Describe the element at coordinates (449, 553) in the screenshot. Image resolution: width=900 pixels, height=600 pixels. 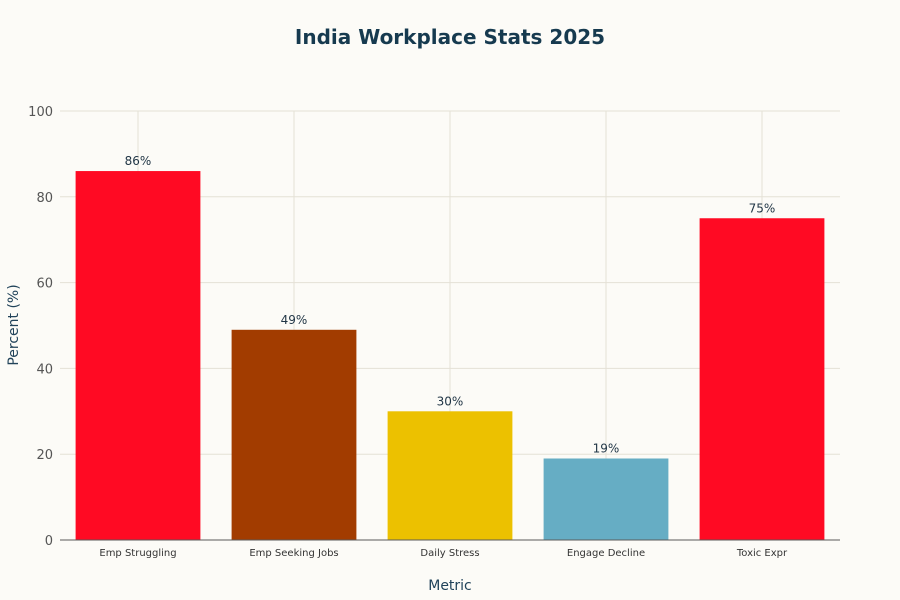
I see `x-tick-label: Daily Stress` at that location.